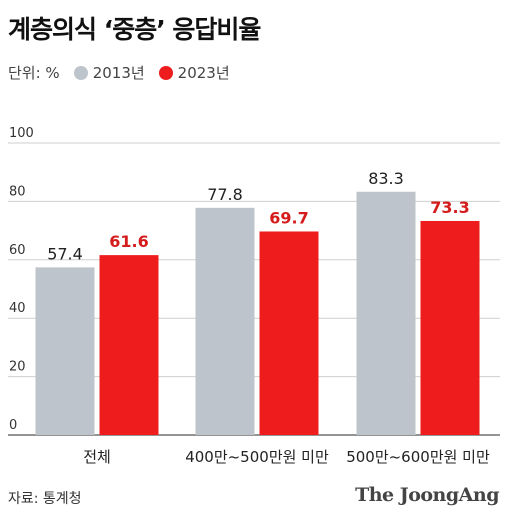 The width and height of the screenshot is (511, 516). Describe the element at coordinates (418, 457) in the screenshot. I see `category-label: 500만~600만원 미만` at that location.